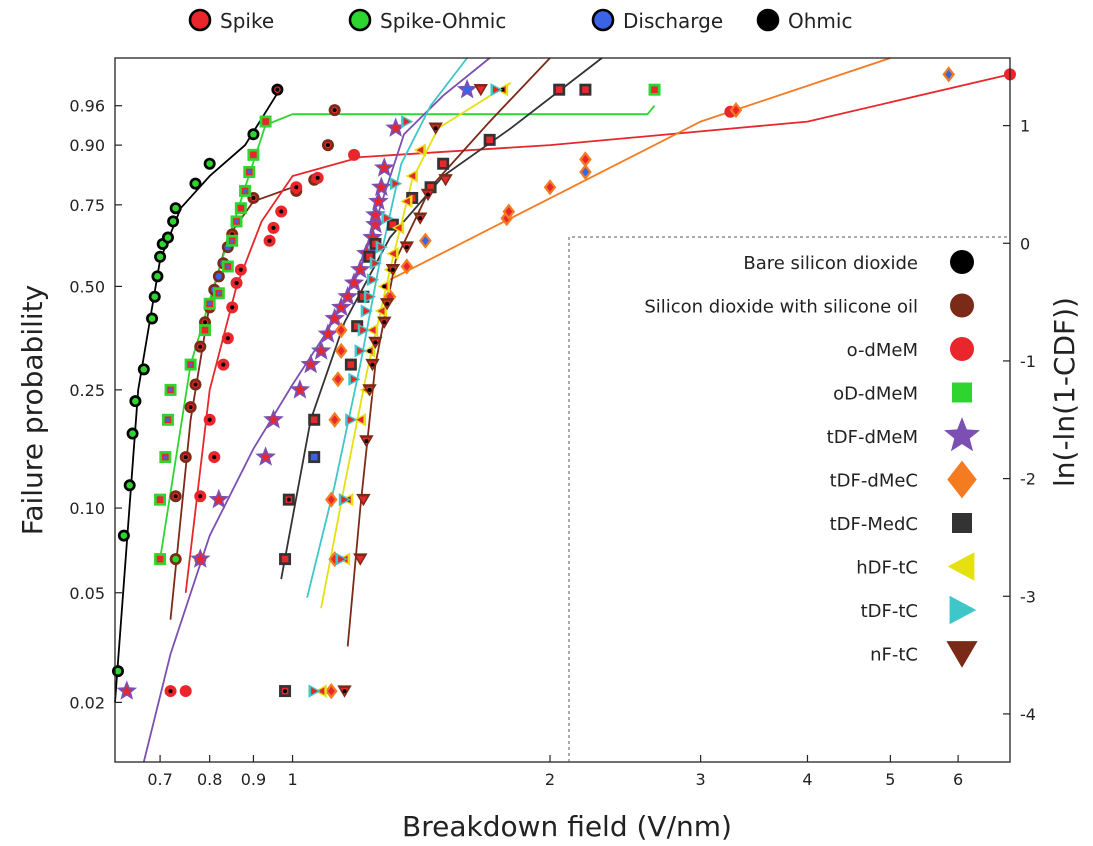  What do you see at coordinates (958, 779) in the screenshot?
I see `x-tick-label: 6` at bounding box center [958, 779].